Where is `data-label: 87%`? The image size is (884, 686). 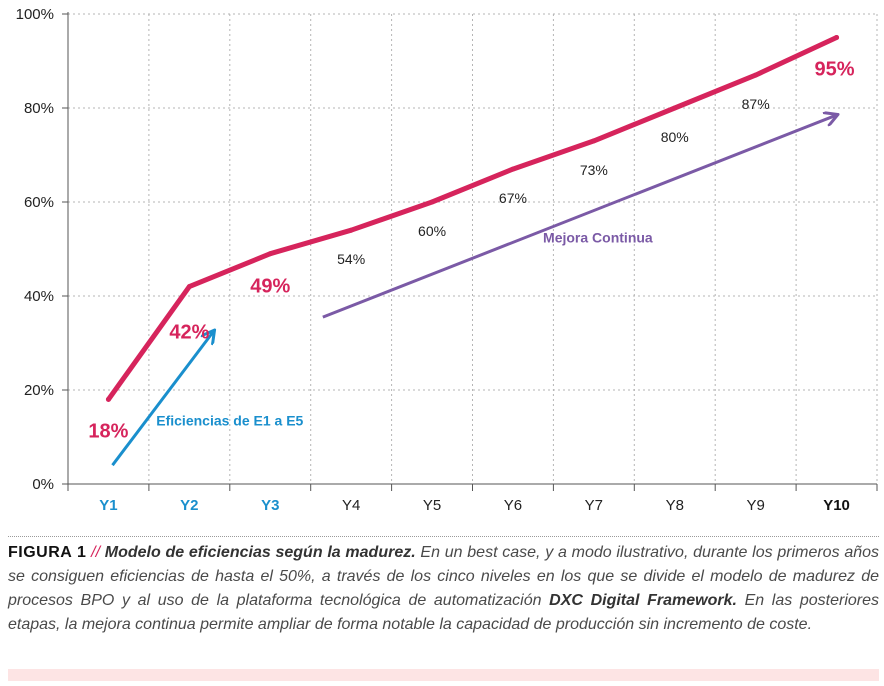
data-label: 87% is located at coordinates (756, 104).